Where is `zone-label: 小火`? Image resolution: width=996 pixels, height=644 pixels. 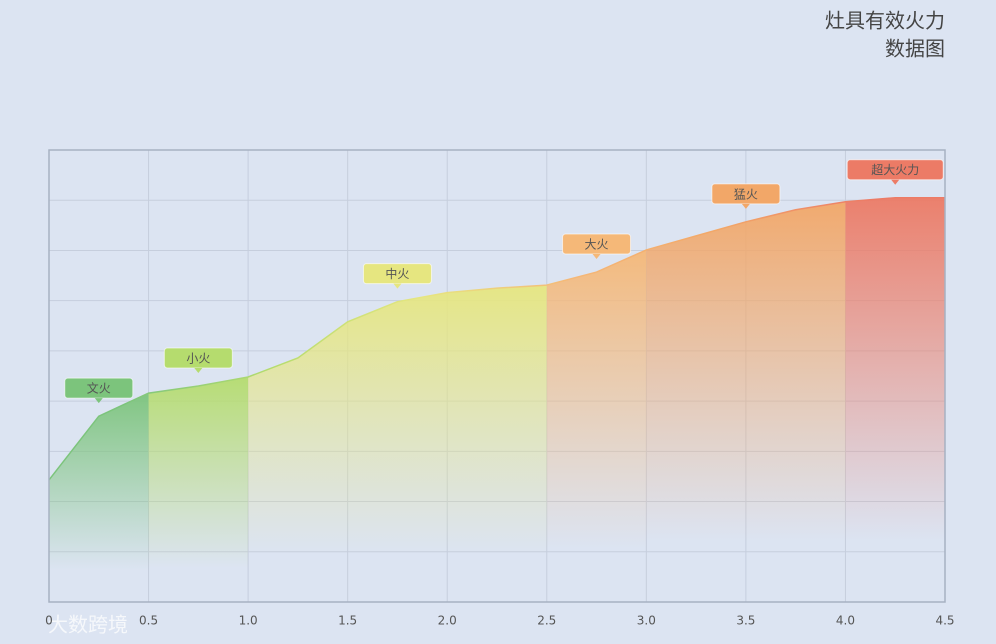
zone-label: 小火 is located at coordinates (198, 359).